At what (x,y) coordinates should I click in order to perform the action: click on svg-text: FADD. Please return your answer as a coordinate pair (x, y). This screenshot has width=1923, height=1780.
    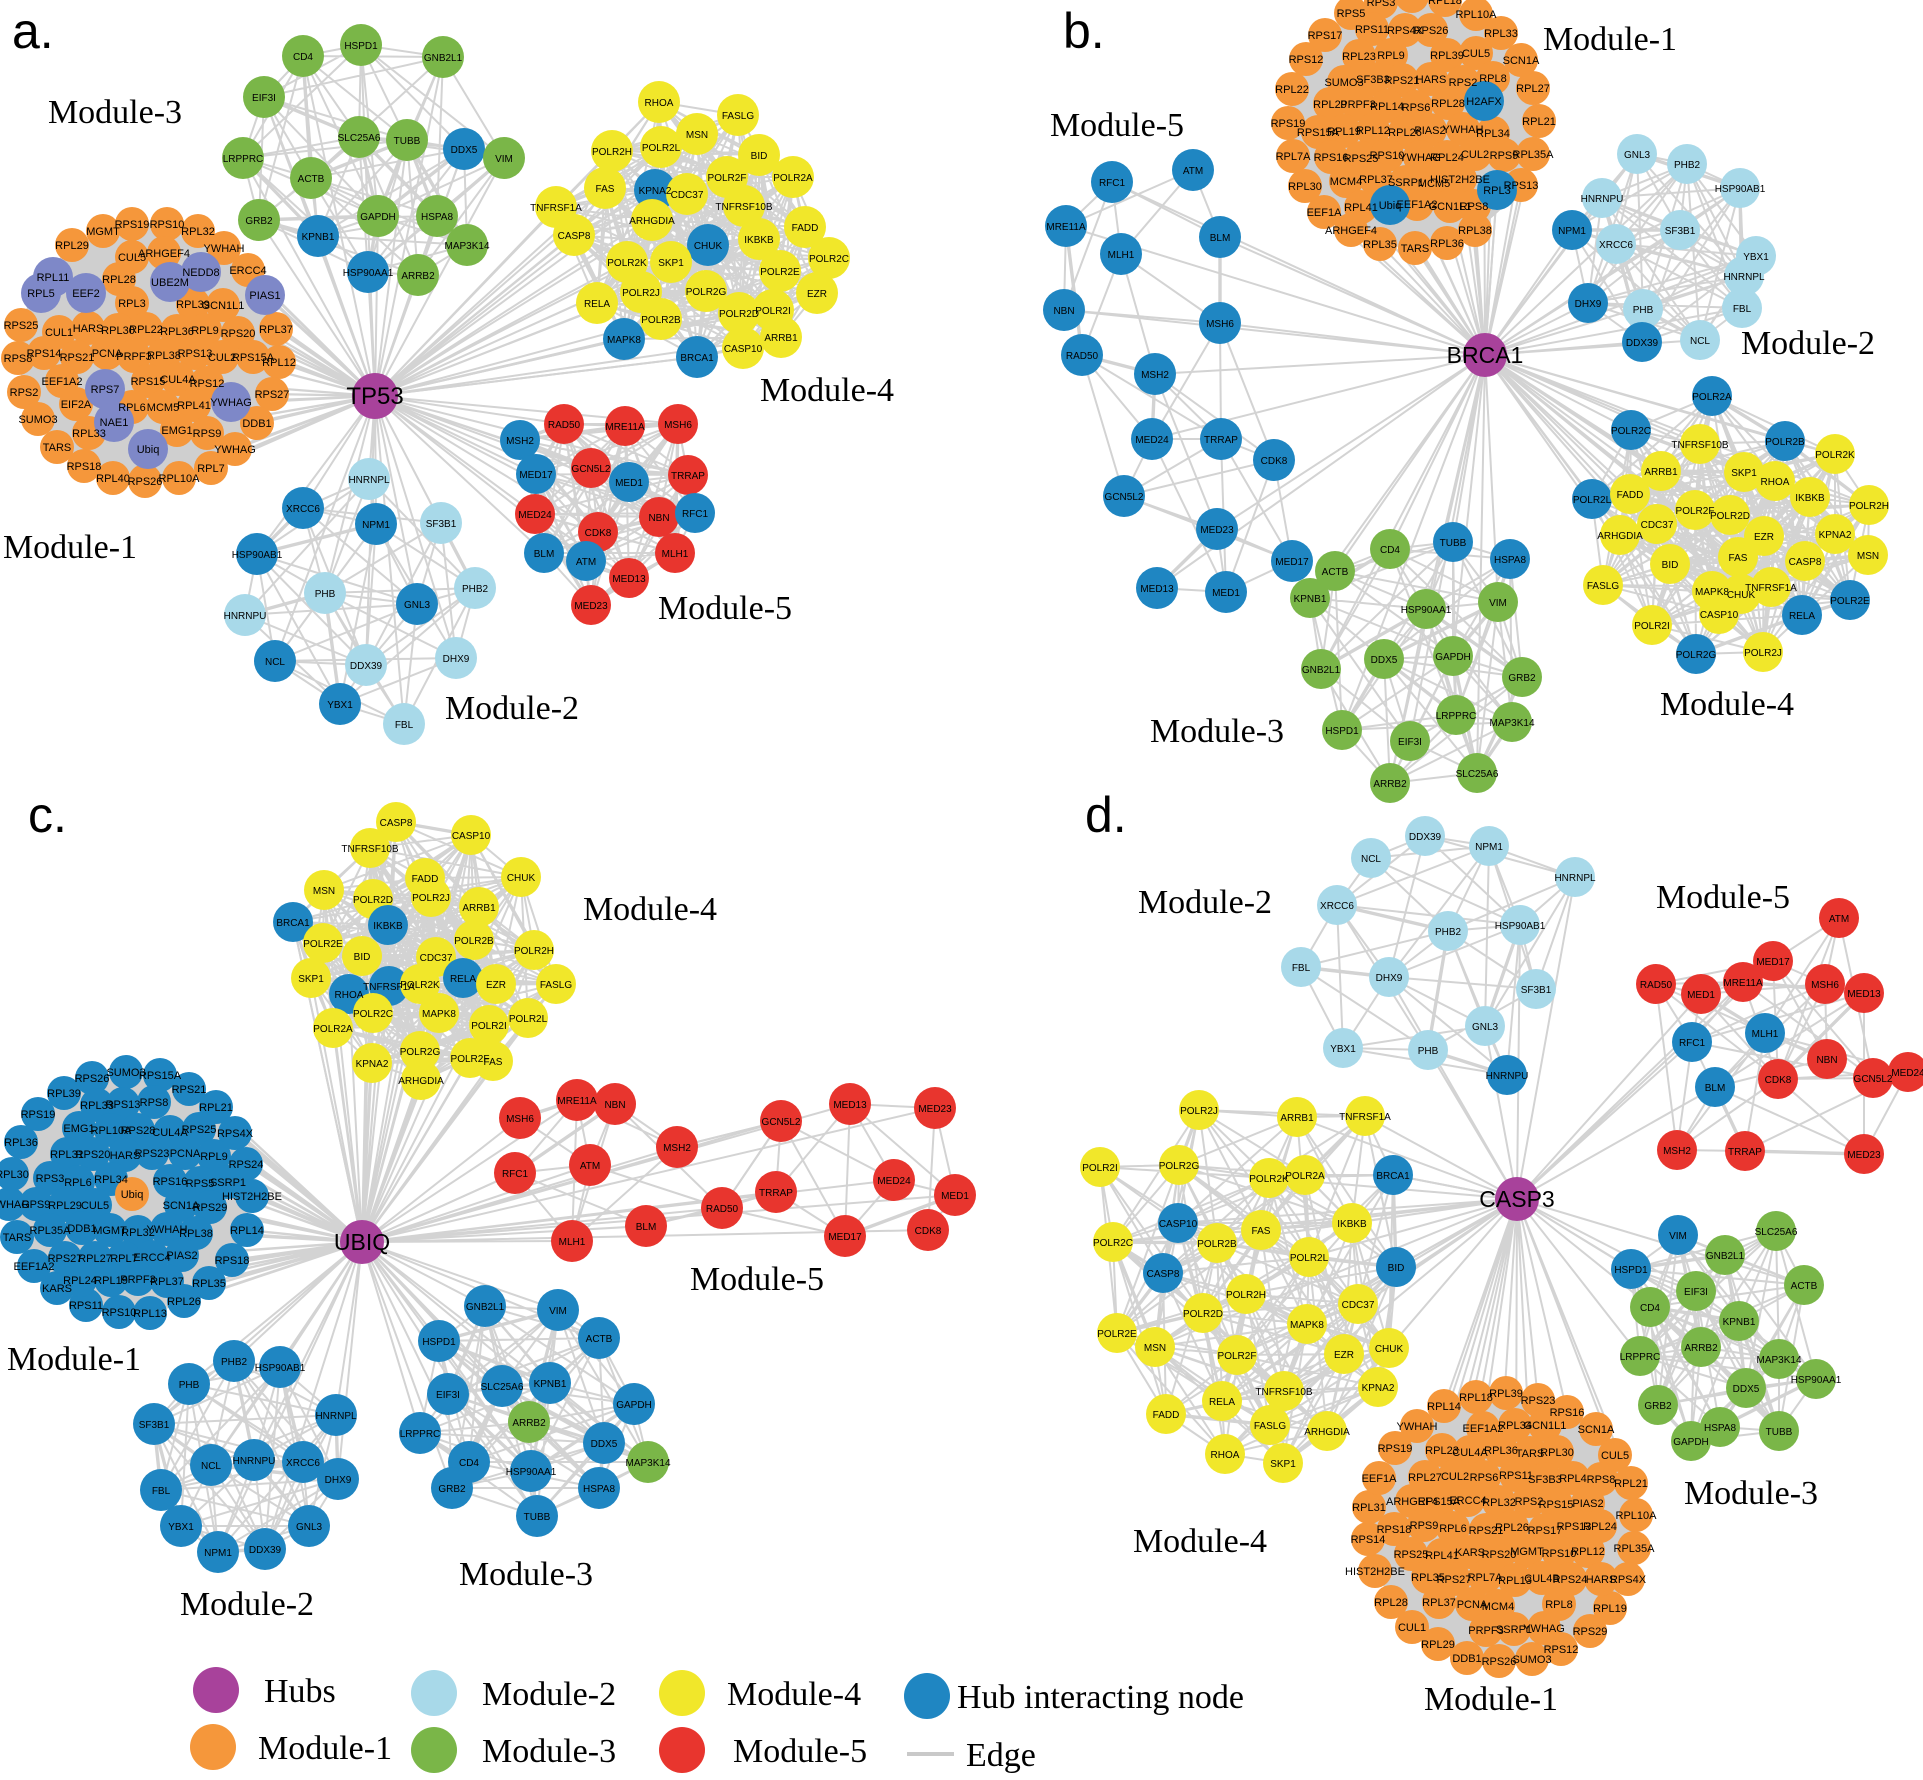
    Looking at the image, I should click on (805, 228).